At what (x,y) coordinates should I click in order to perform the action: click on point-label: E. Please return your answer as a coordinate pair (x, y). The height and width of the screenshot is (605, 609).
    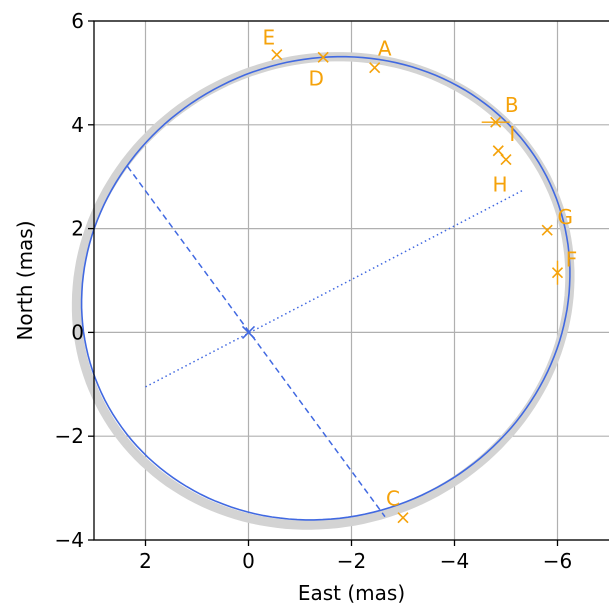
    Looking at the image, I should click on (269, 38).